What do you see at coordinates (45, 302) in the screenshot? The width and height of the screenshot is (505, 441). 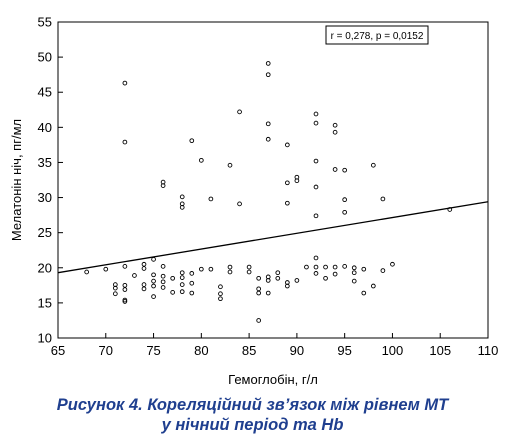 I see `y-tick-label: 15` at bounding box center [45, 302].